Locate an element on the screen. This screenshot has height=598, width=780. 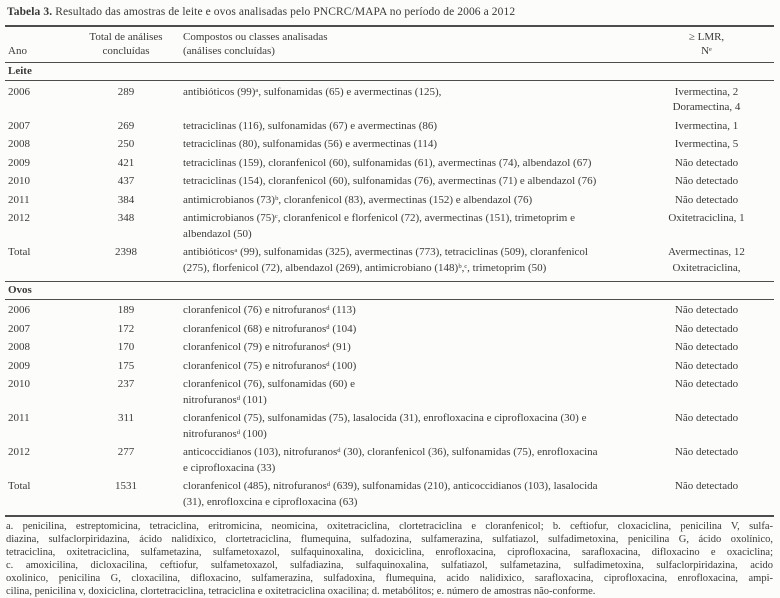
cell-total: 277 is located at coordinates (126, 452).